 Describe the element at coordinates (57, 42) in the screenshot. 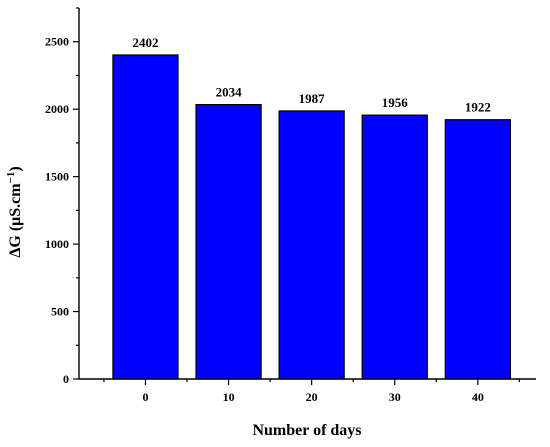

I see `y-tick-label: 2500` at that location.